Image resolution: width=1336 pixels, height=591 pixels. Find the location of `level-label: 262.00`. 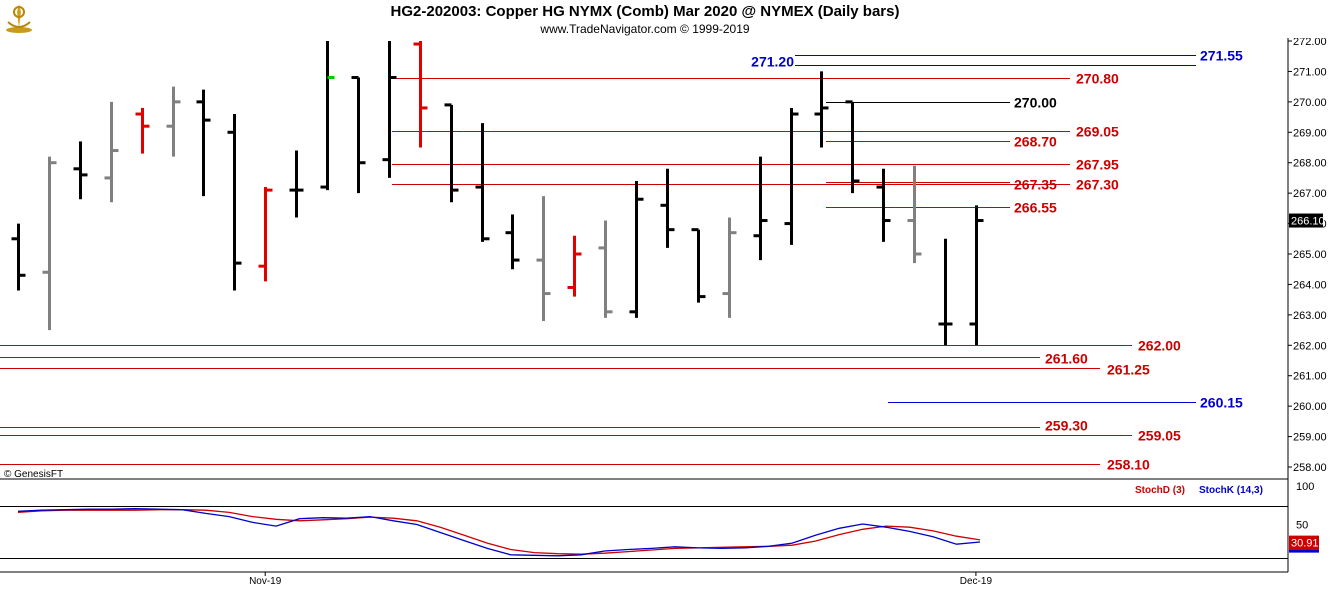

level-label: 262.00 is located at coordinates (1159, 346).